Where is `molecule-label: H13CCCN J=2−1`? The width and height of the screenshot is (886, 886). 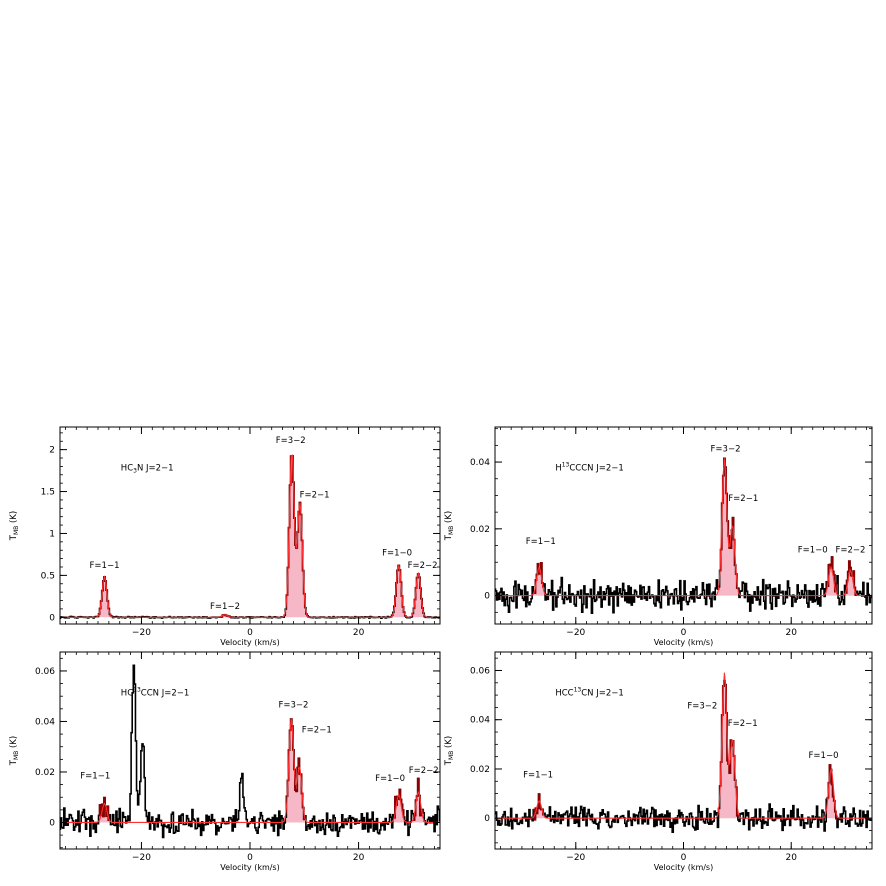 molecule-label: H13CCCN J=2−1 is located at coordinates (589, 467).